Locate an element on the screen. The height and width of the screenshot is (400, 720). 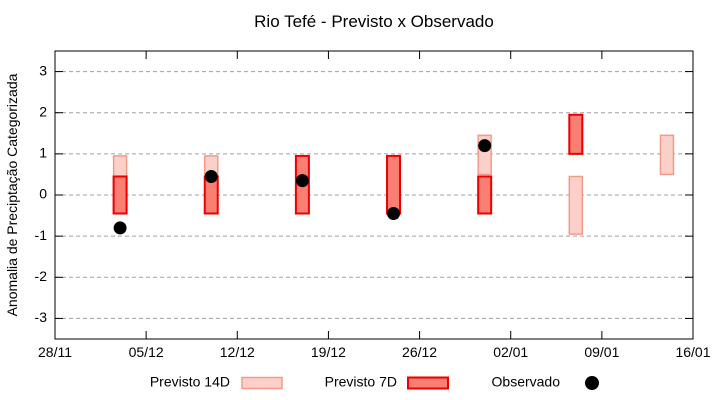
y-axis-label: Anomalia de Preciptação Categorizada is located at coordinates (12, 194).